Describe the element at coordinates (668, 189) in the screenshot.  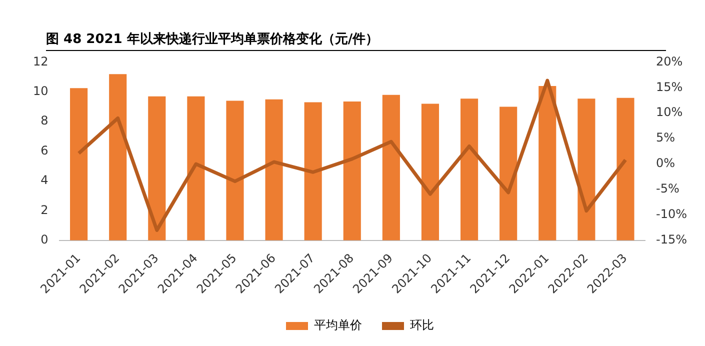
I see `y2-tick-label: -5%` at that location.